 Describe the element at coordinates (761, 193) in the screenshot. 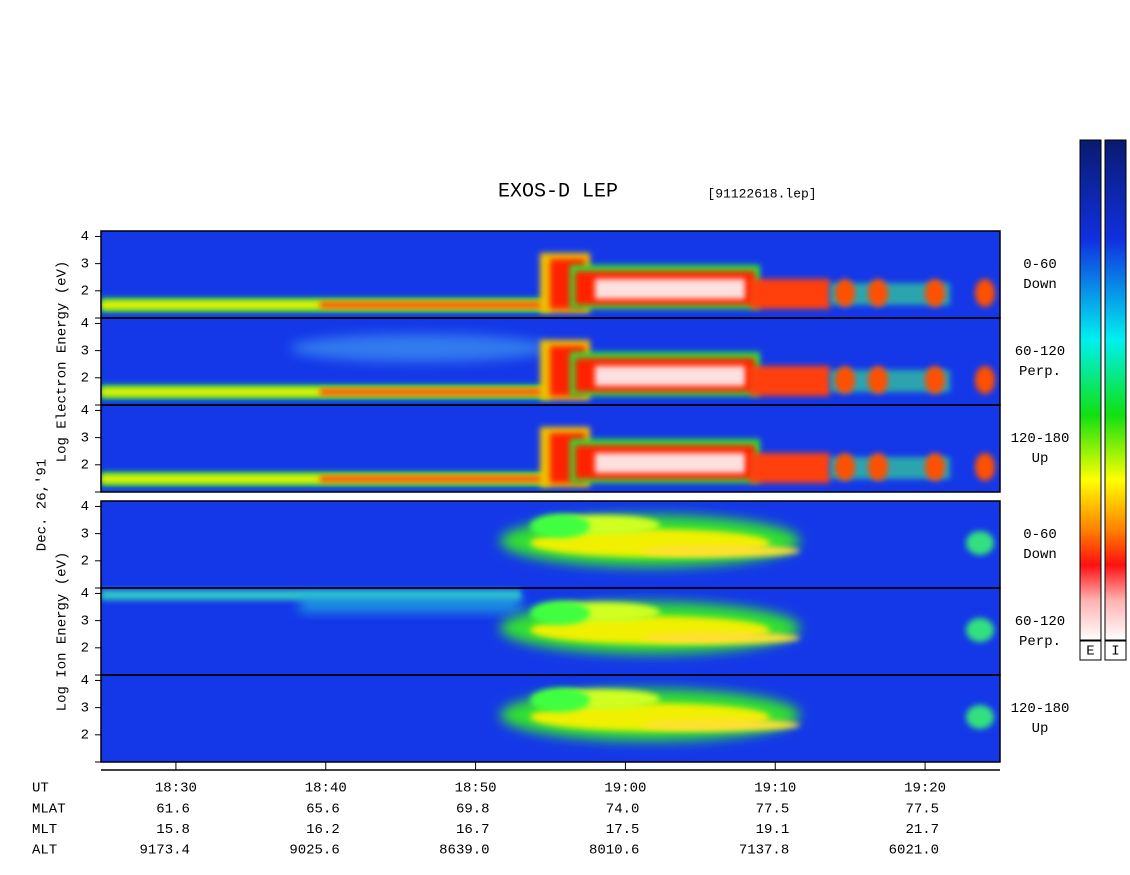

I see `chart-subtitle: [91122618.lep]` at that location.